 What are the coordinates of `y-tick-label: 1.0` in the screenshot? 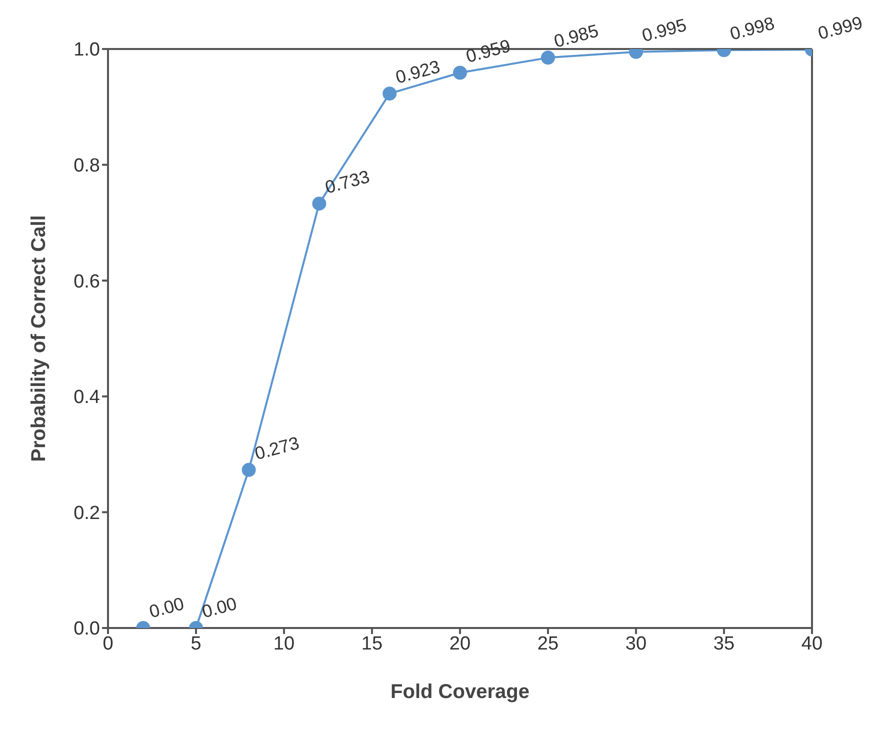 It's located at (87, 50).